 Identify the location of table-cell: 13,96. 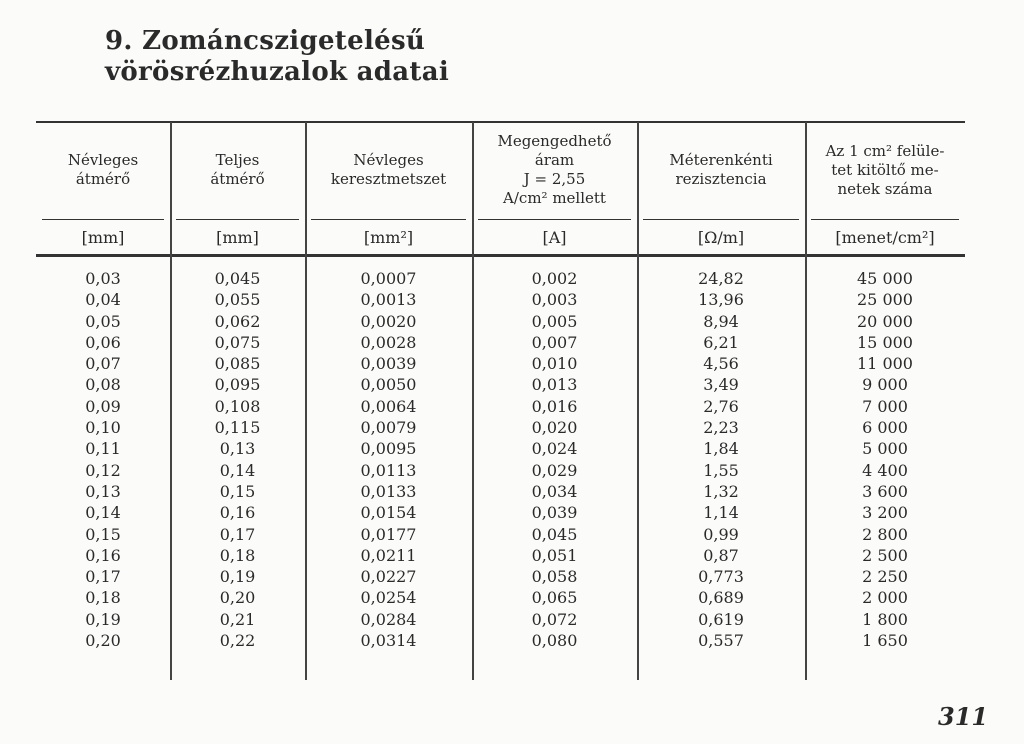
(721, 300).